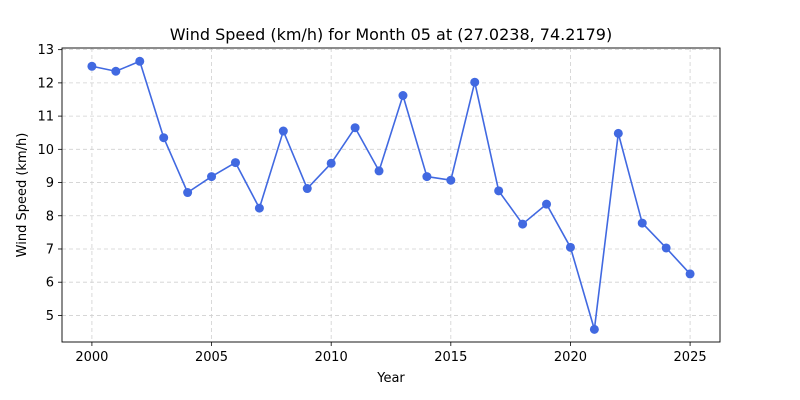 This screenshot has width=800, height=400. I want to click on y-tick-label: 7, so click(50, 249).